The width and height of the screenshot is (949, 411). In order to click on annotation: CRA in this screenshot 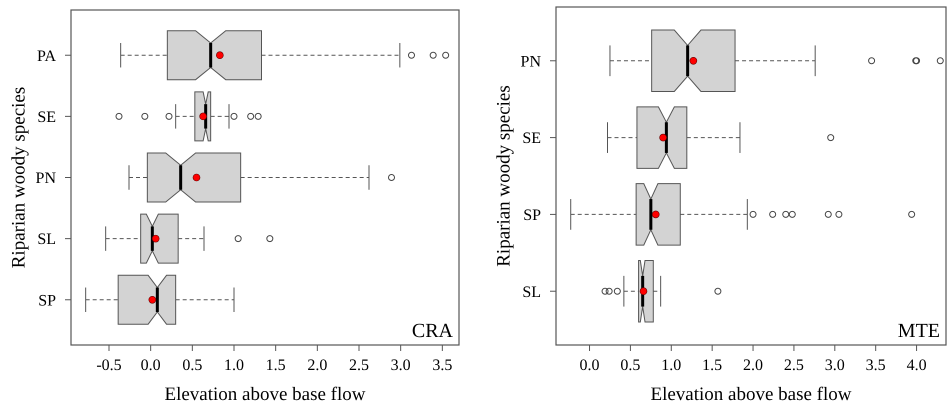, I will do `click(433, 331)`.